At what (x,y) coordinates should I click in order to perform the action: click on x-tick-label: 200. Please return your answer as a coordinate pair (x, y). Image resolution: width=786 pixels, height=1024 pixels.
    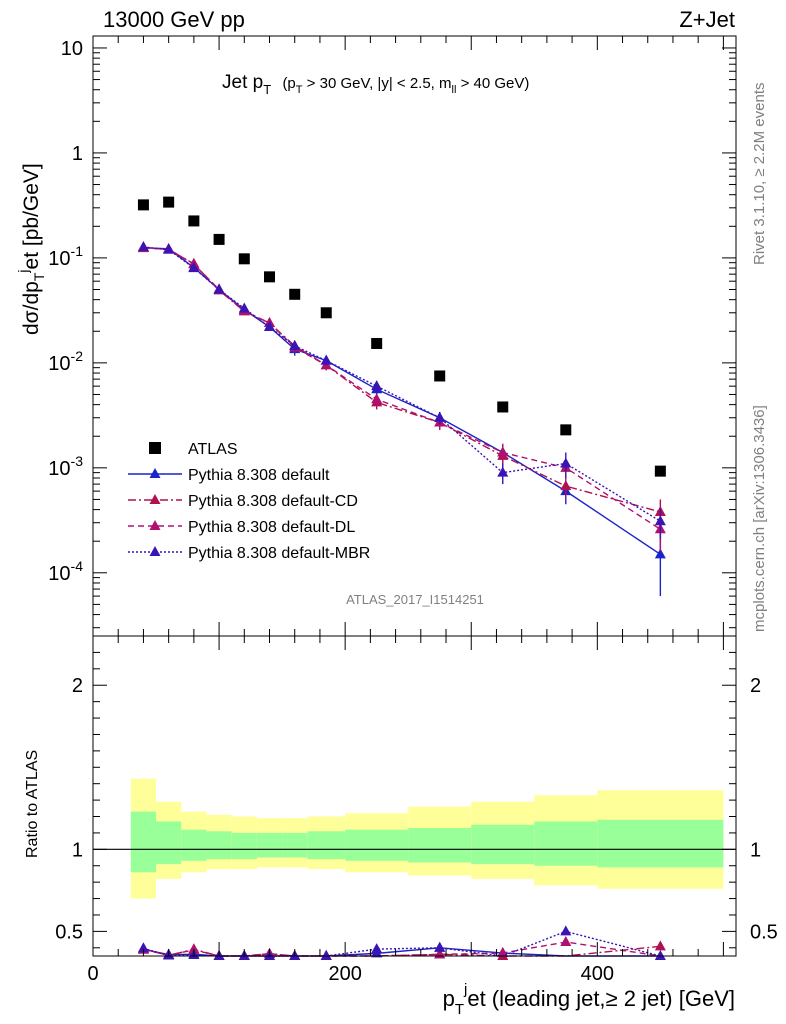
    Looking at the image, I should click on (344, 974).